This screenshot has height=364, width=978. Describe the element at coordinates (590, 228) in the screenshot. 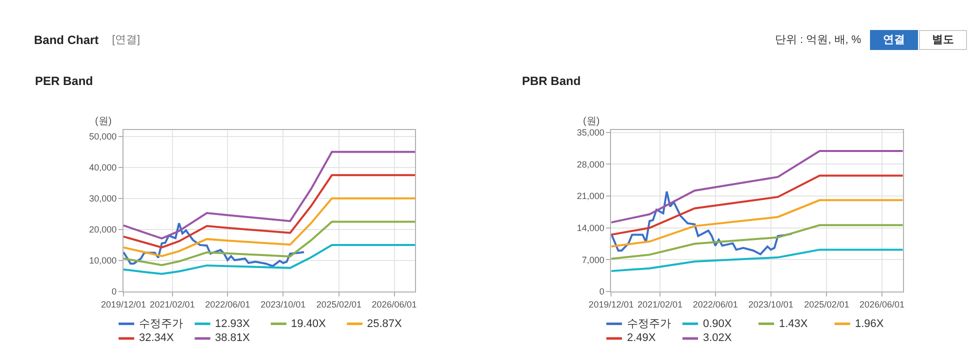

I see `y-tick-label: 14,000` at that location.